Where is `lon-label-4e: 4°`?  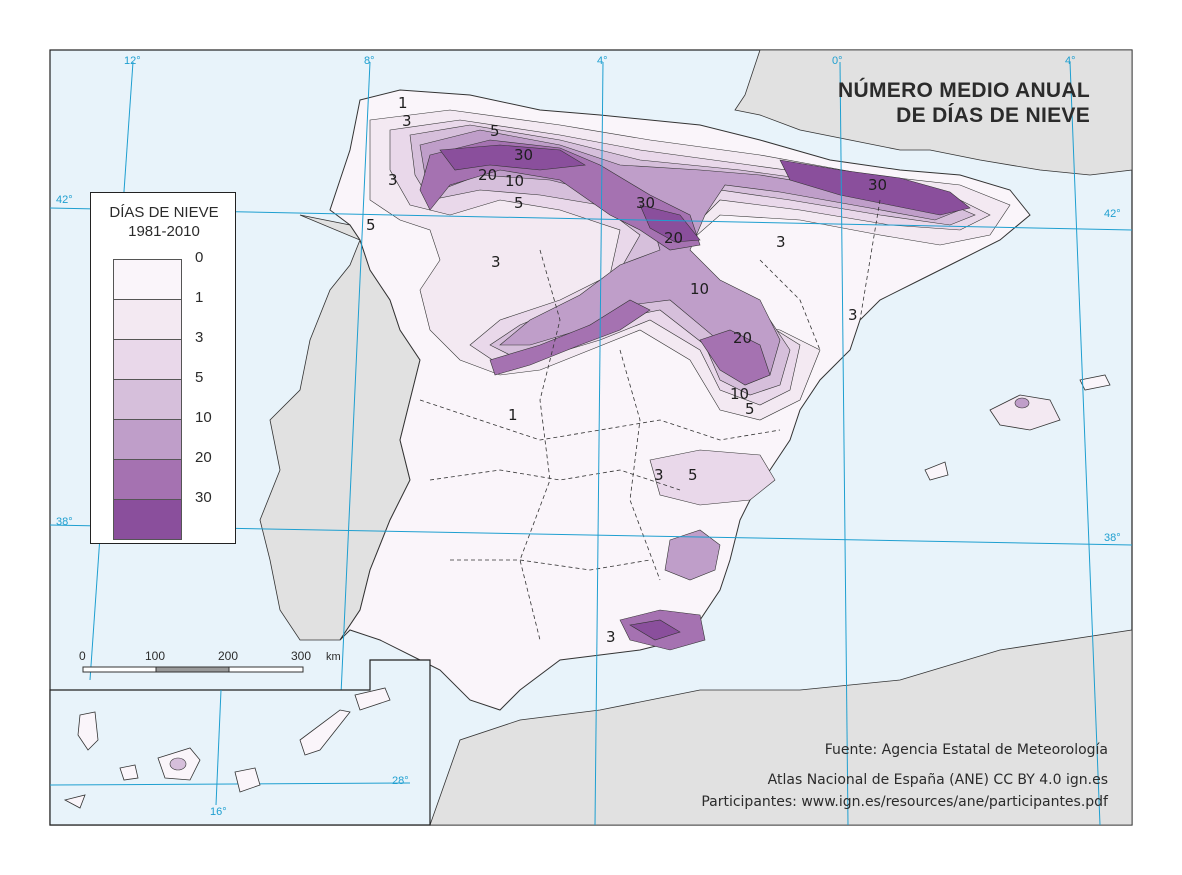
lon-label-4e: 4° is located at coordinates (1070, 61).